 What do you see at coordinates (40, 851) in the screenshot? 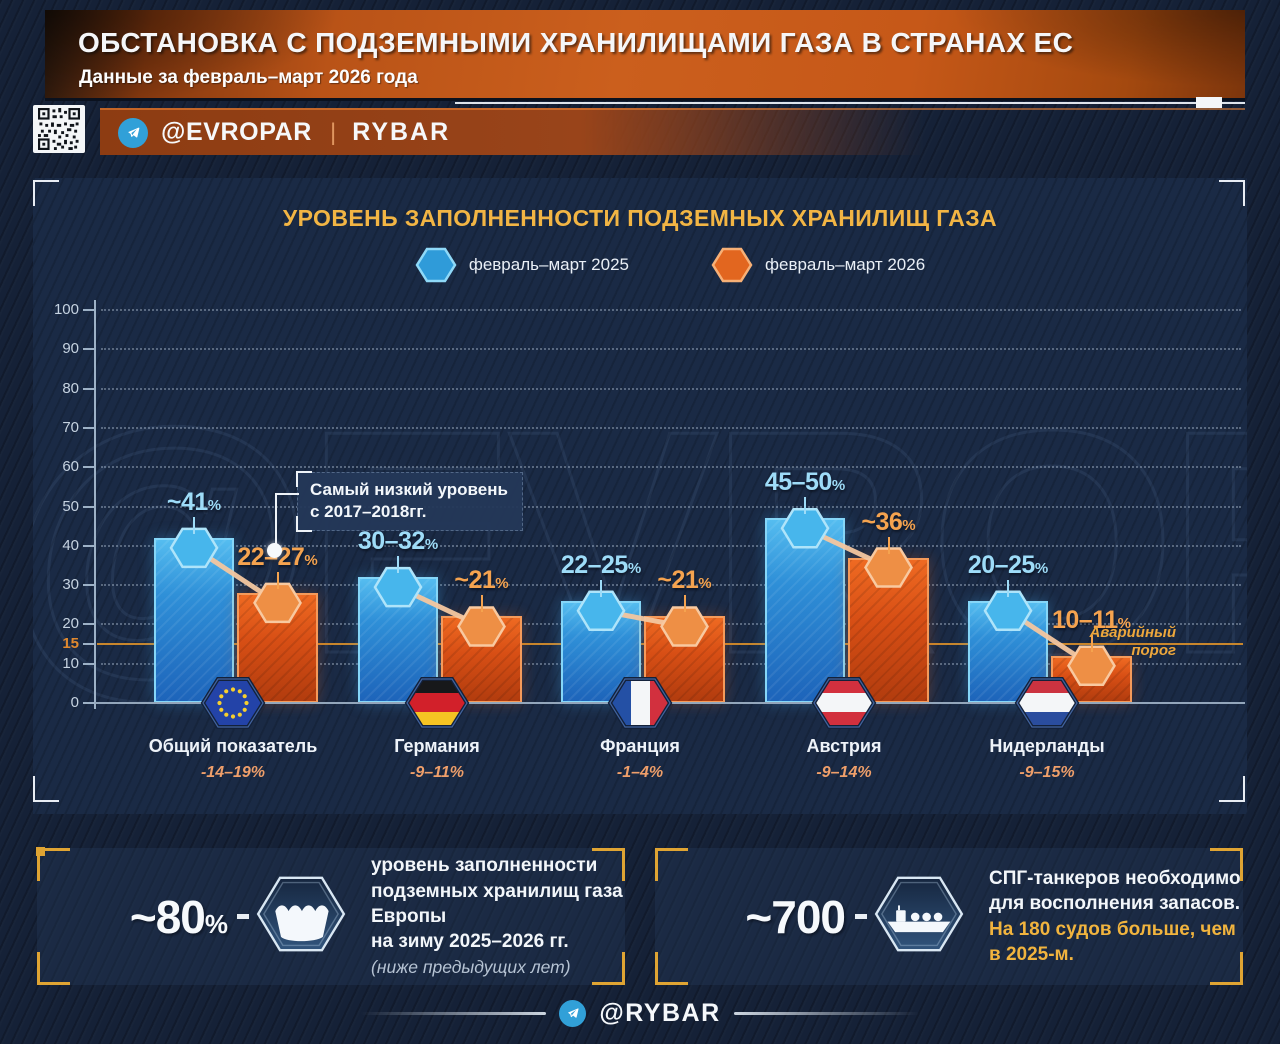
I see `card-corner-dot` at bounding box center [40, 851].